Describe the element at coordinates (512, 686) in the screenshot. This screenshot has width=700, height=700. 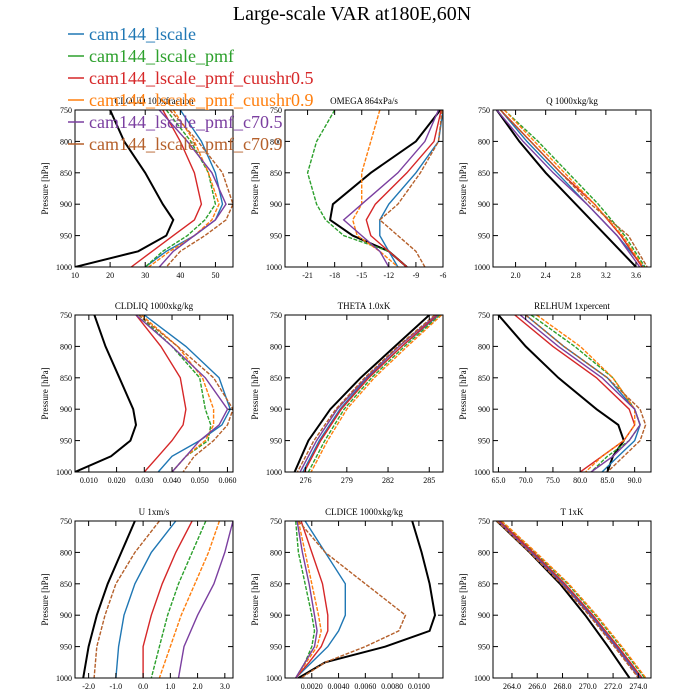
I see `x-tick-label: 264.0` at that location.